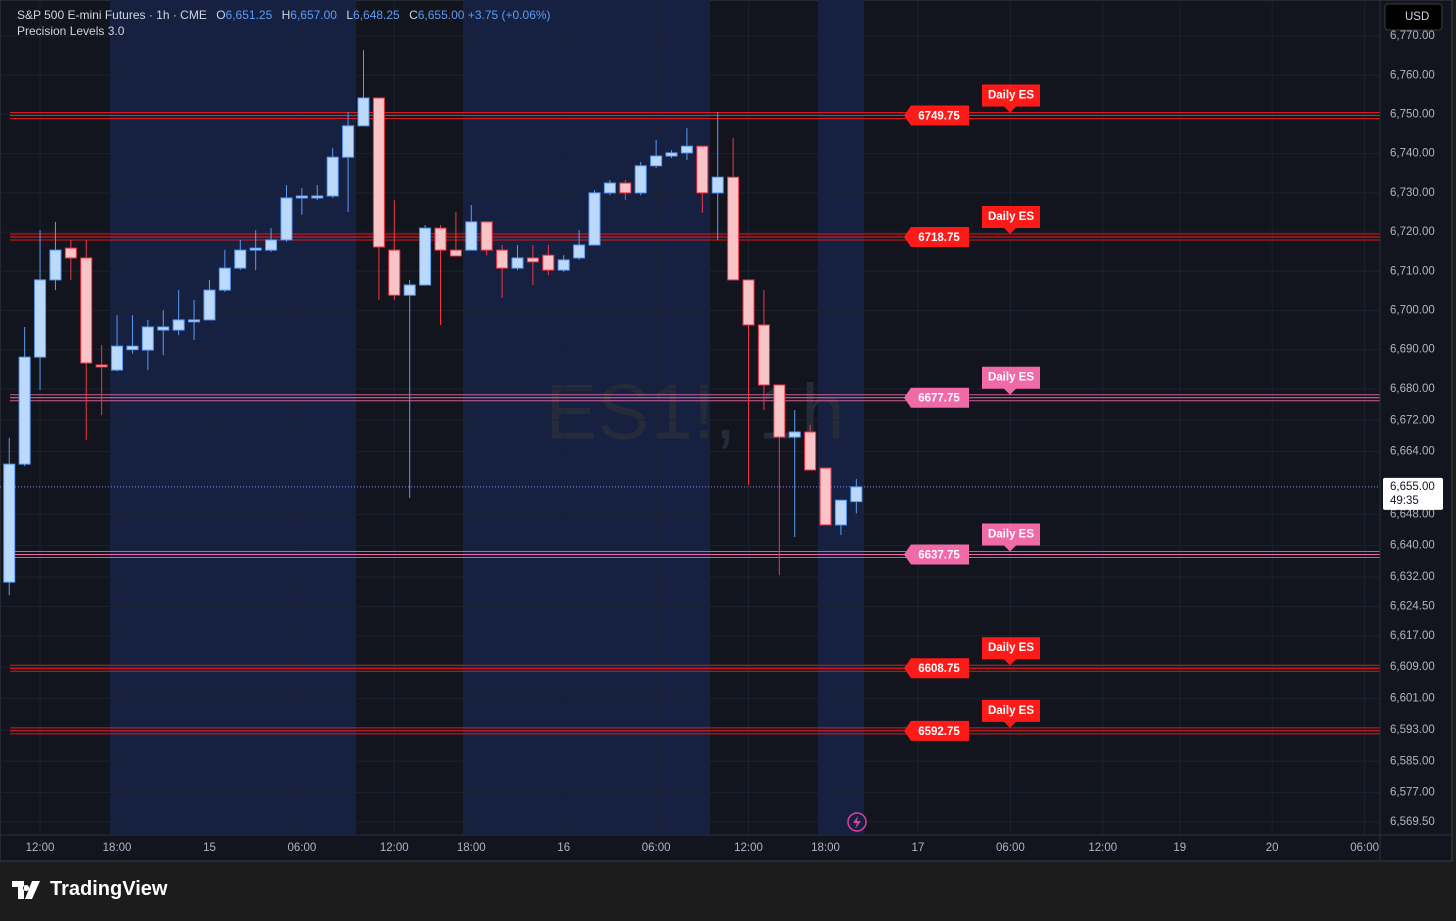  I want to click on currency-button, so click(1413, 17).